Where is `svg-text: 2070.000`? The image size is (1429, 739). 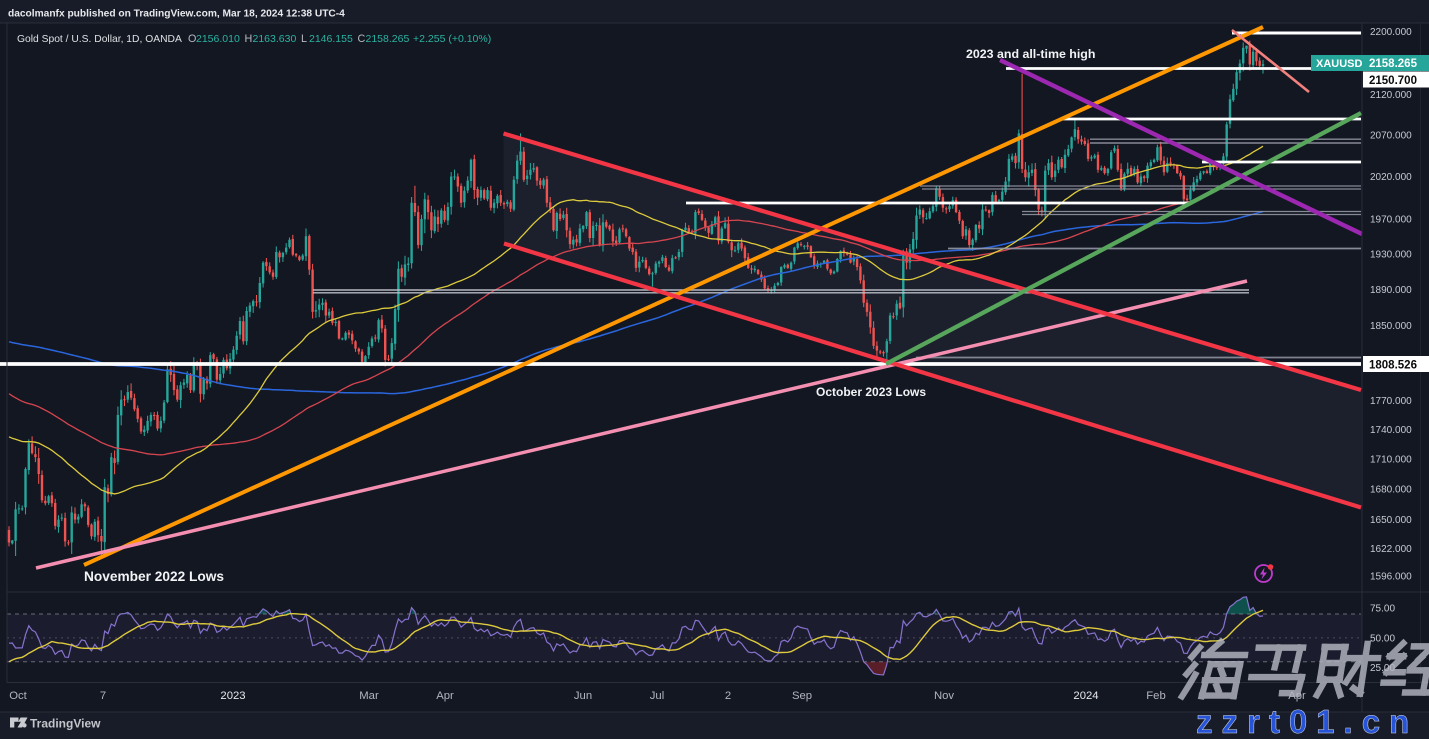
svg-text: 2070.000 is located at coordinates (1391, 136).